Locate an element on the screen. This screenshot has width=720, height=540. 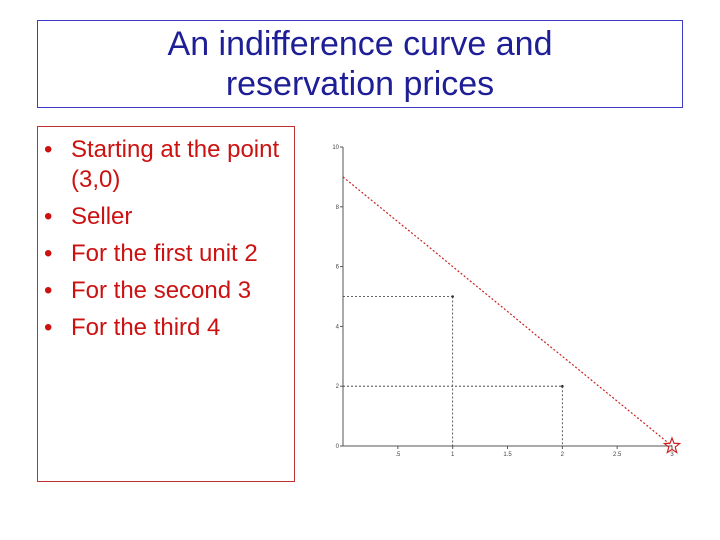
x-tick-label: .5 is located at coordinates (398, 455).